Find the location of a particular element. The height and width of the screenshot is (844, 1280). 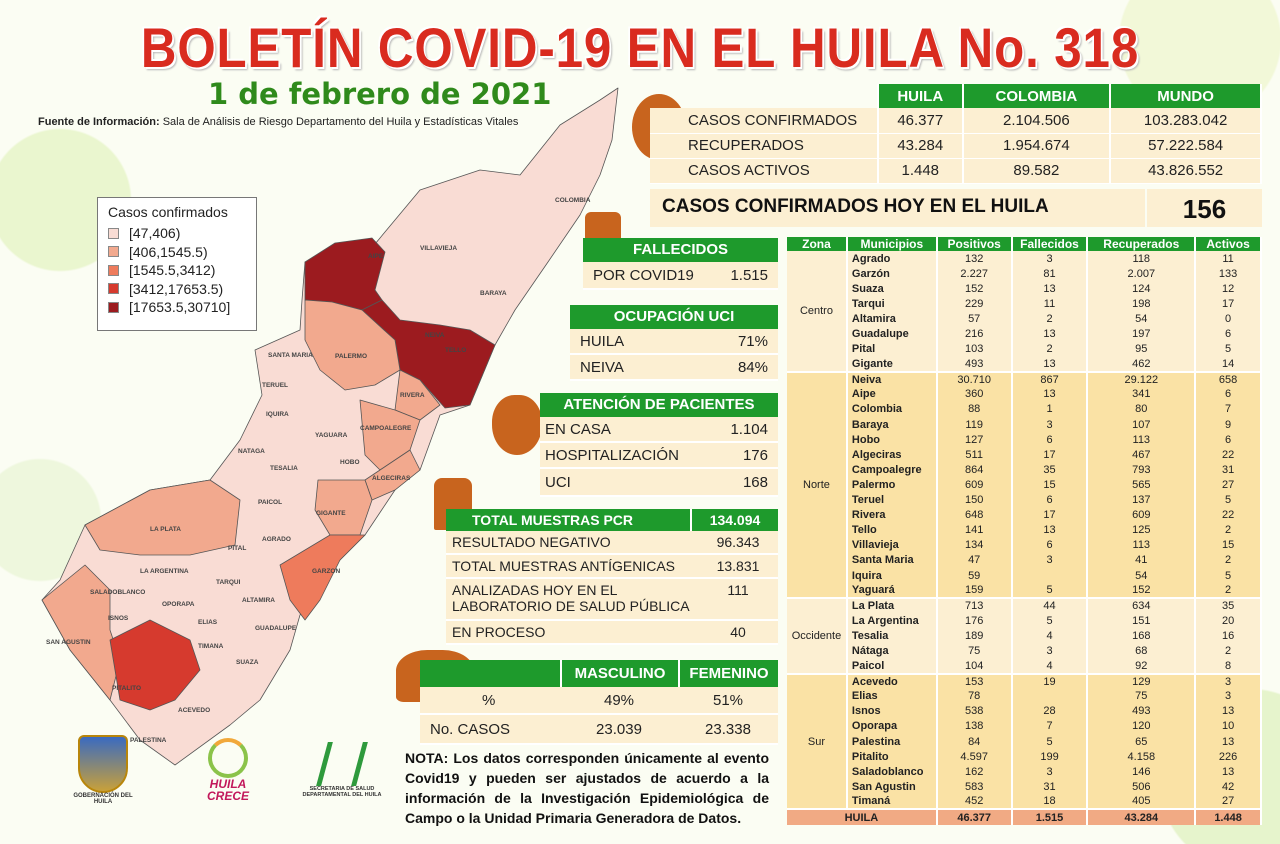

municipio-name: Isnos is located at coordinates (892, 711).